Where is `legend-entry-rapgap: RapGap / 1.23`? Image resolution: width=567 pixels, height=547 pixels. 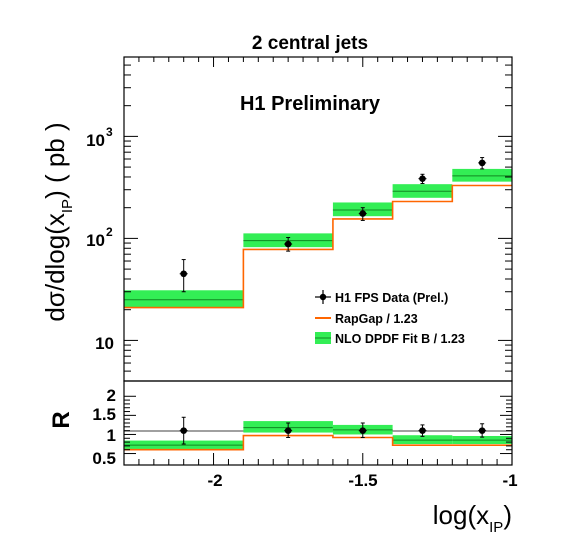
legend-entry-rapgap: RapGap / 1.23 is located at coordinates (366, 319).